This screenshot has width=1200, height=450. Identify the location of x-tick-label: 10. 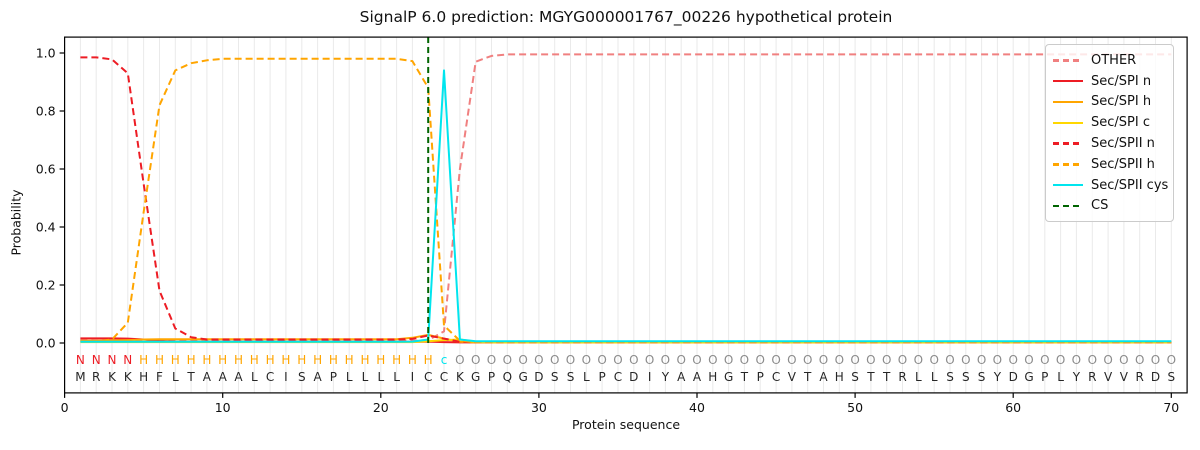
(223, 407).